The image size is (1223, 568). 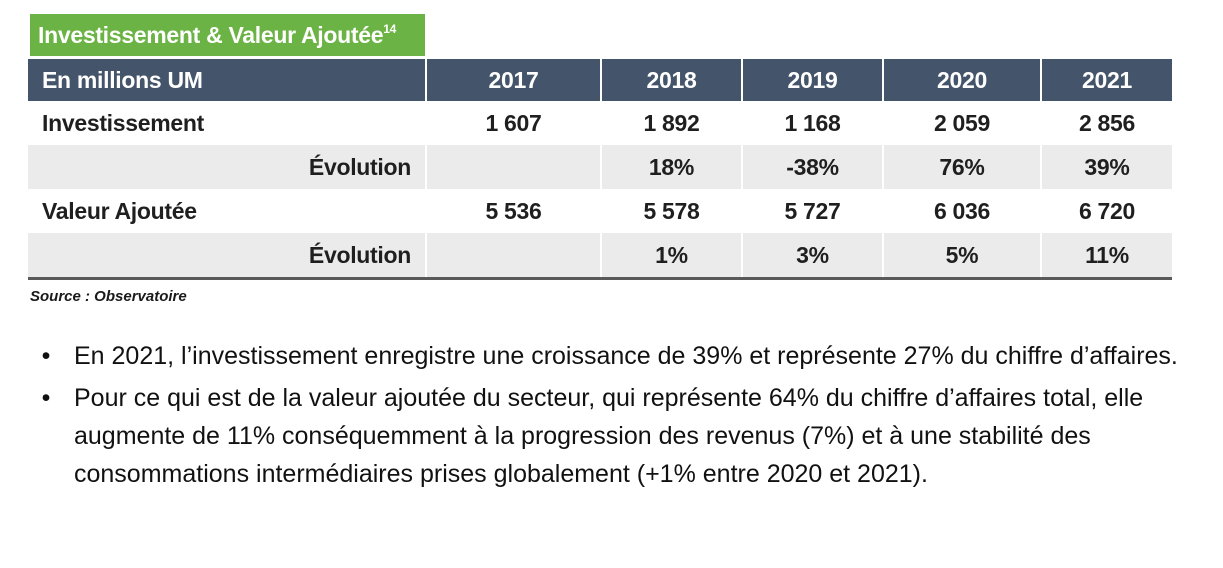 I want to click on year-header: 2021, so click(x=1106, y=80).